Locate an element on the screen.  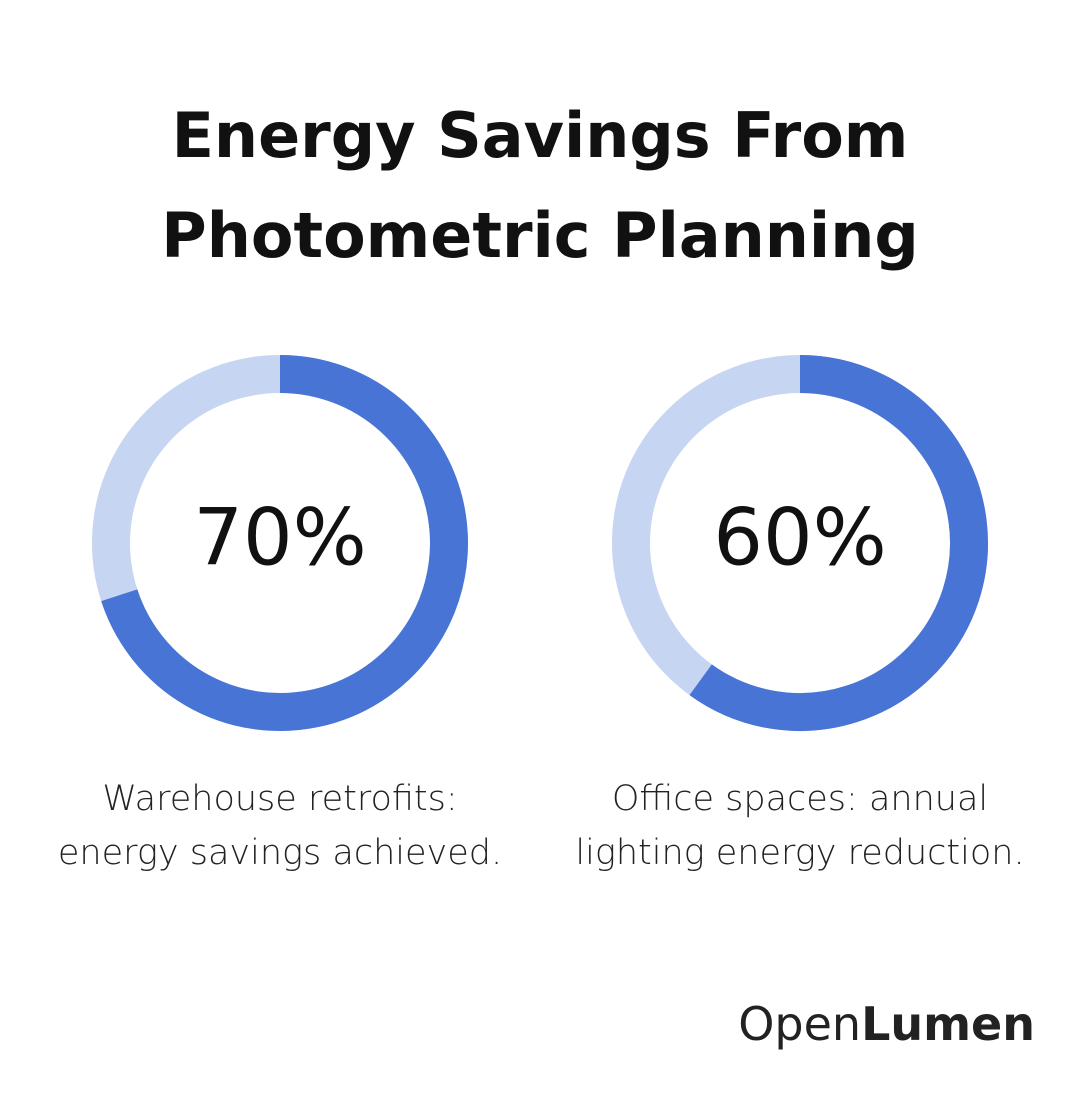
value-label: 60% is located at coordinates (799, 538).